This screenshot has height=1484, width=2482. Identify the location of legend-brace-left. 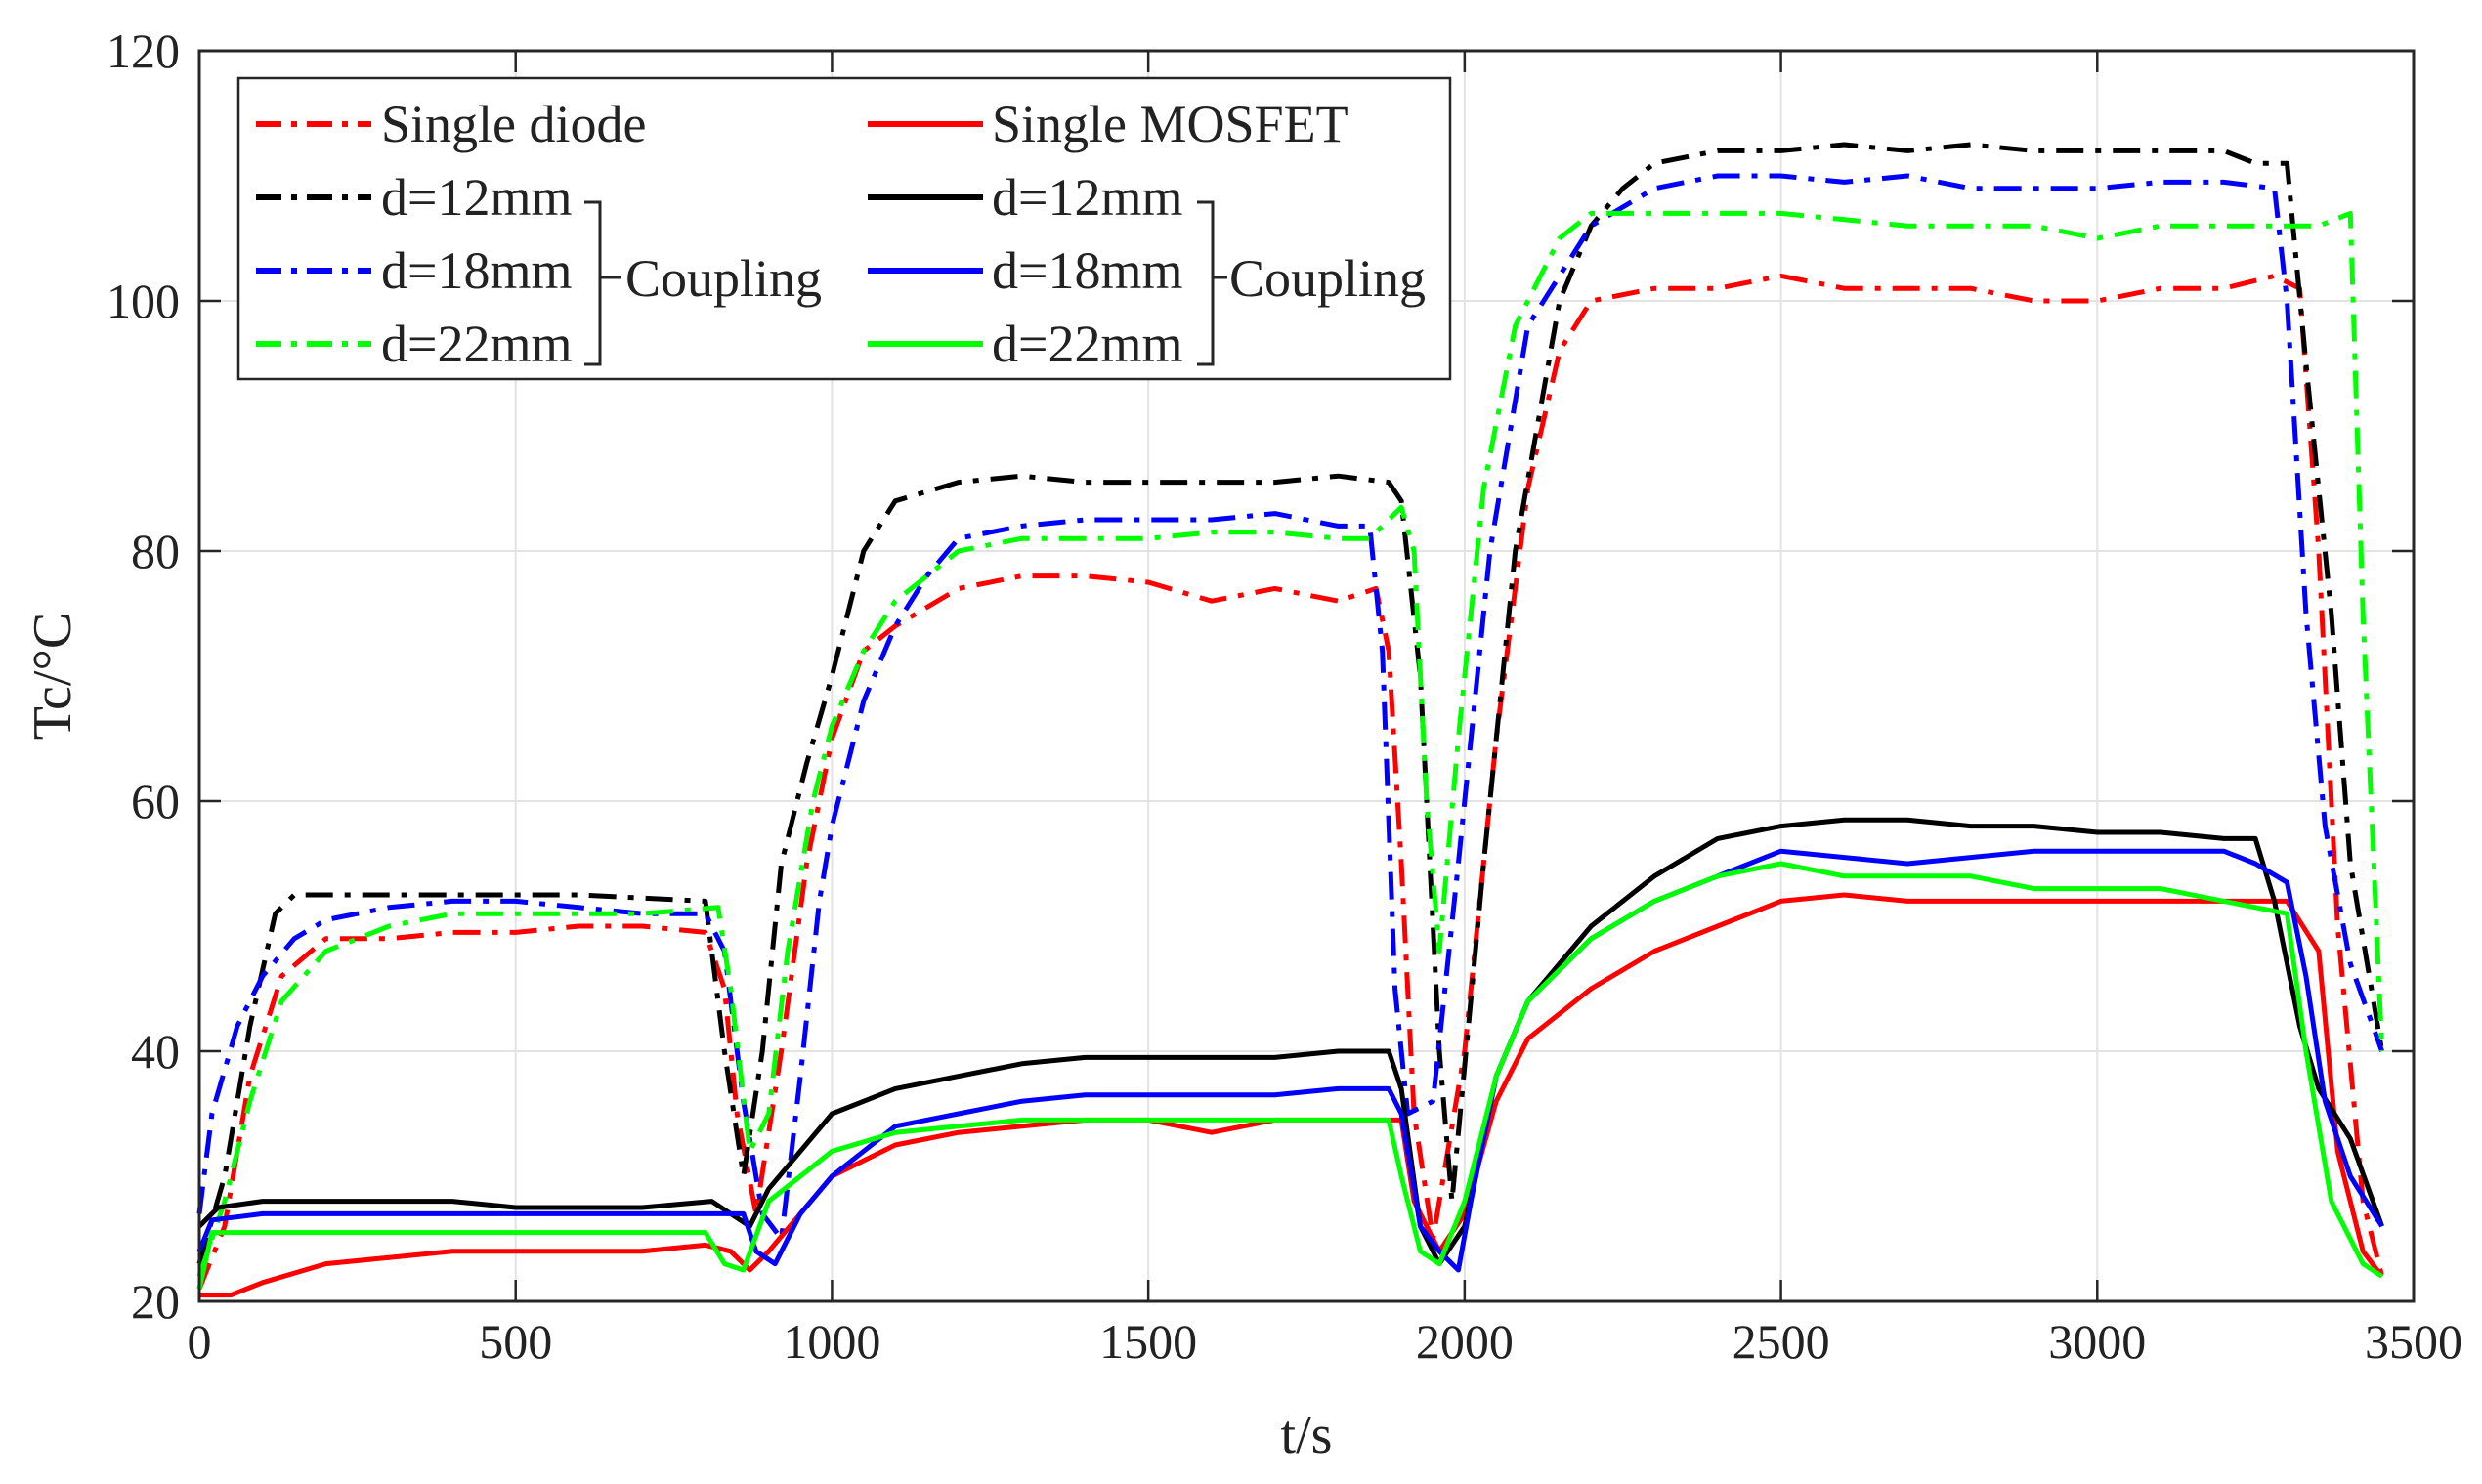
(593, 283).